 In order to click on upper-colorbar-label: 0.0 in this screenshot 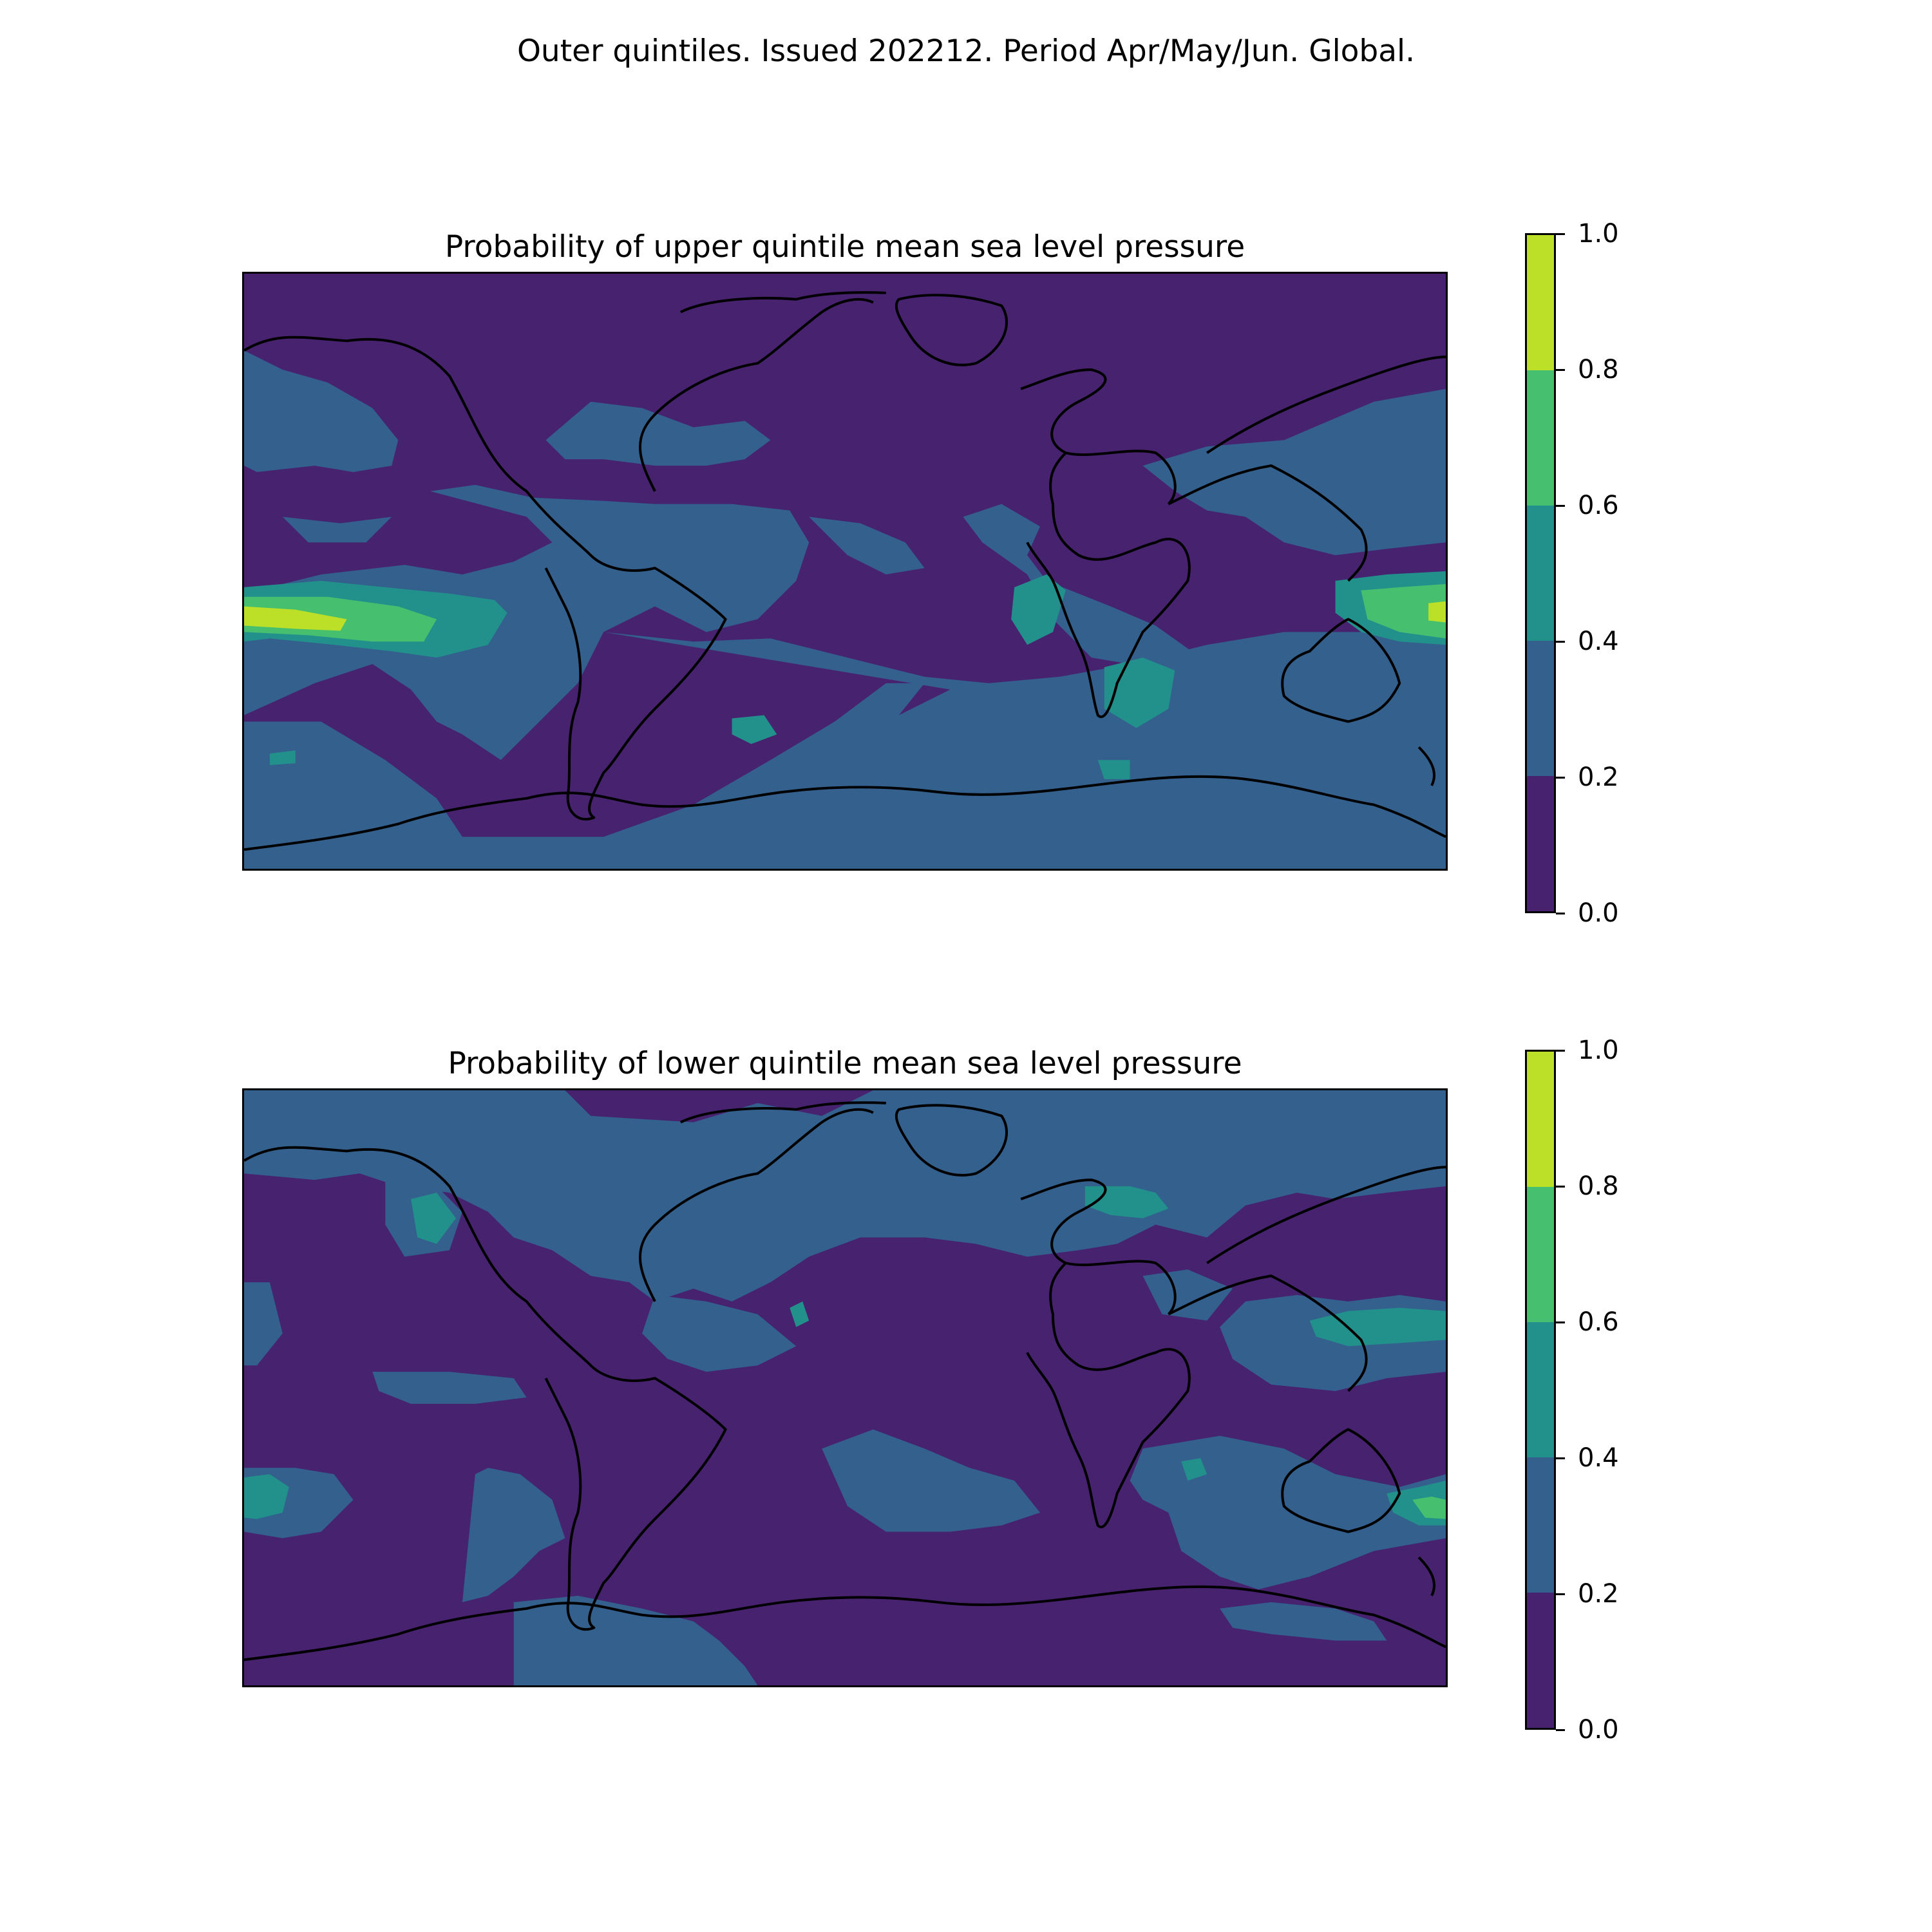, I will do `click(1599, 913)`.